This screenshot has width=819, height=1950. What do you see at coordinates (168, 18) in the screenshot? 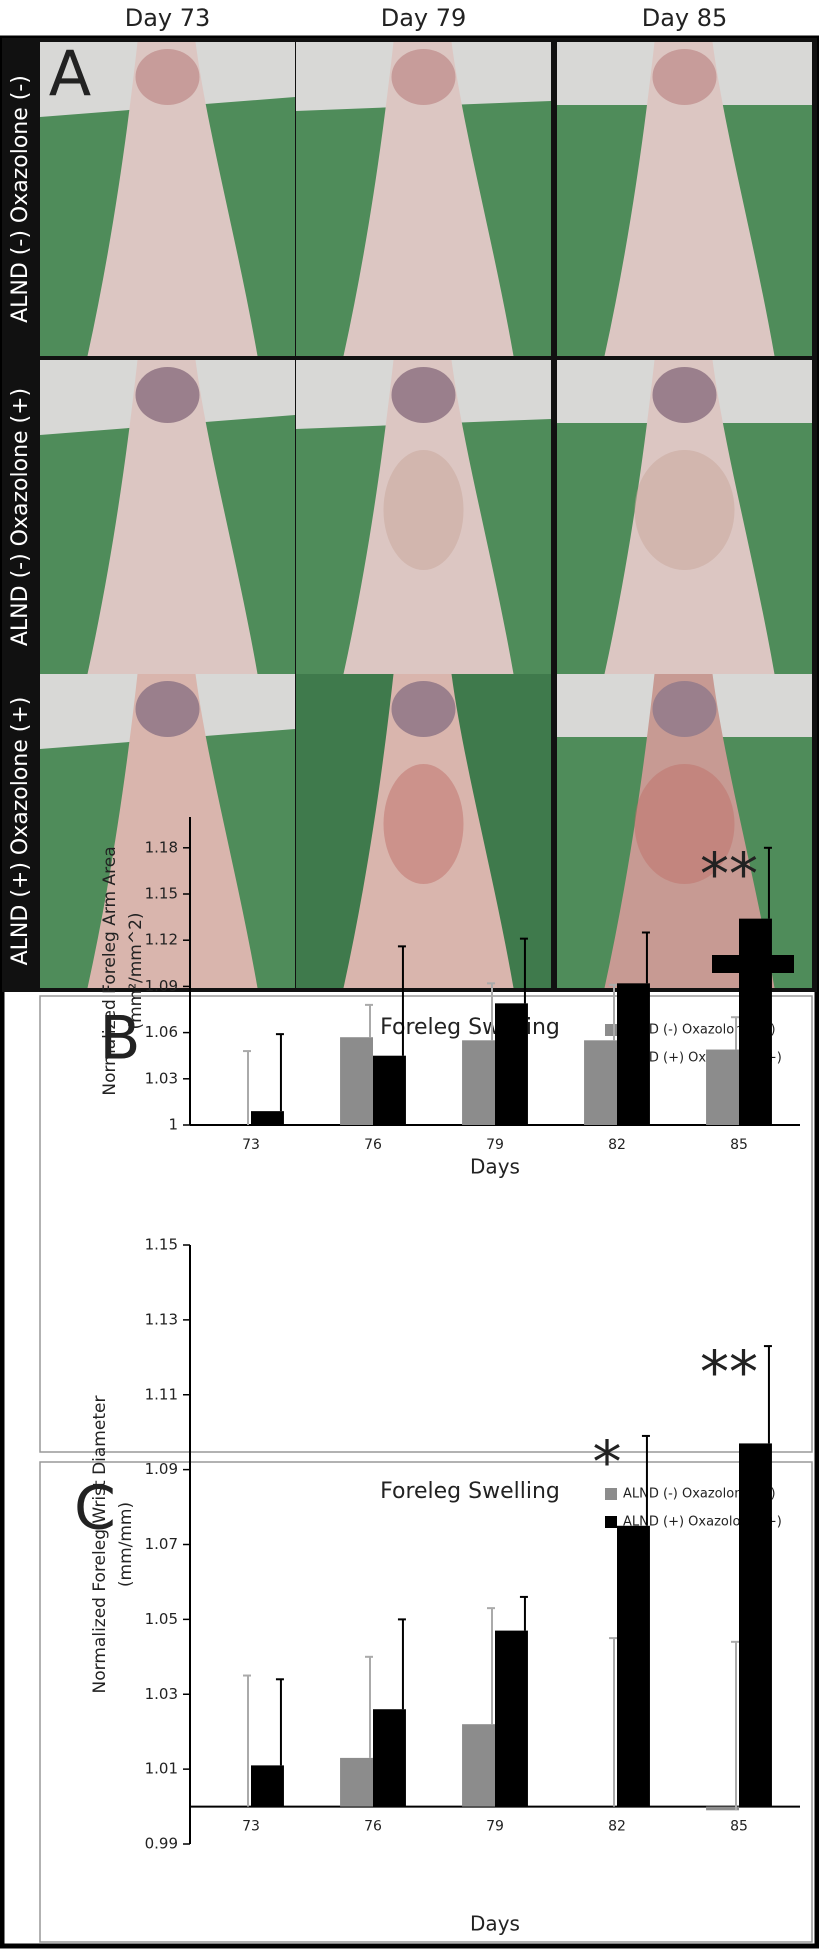
I see `column-header: Day 73` at bounding box center [168, 18].